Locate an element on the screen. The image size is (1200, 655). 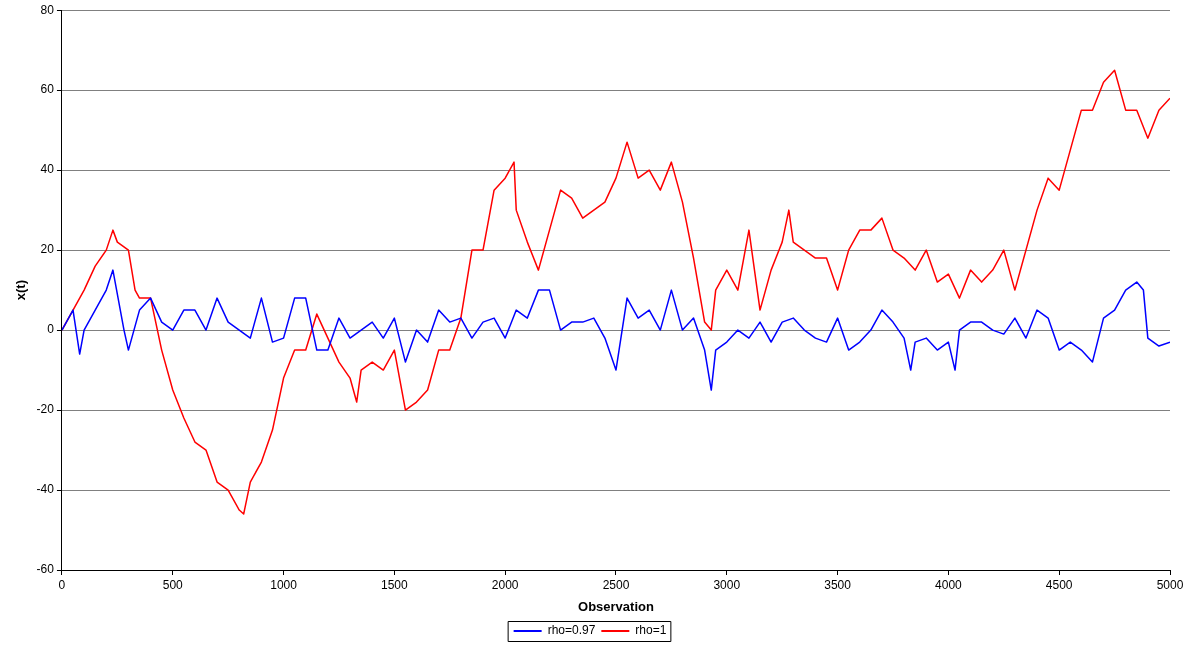
legend-label: rho=1 is located at coordinates (651, 630).